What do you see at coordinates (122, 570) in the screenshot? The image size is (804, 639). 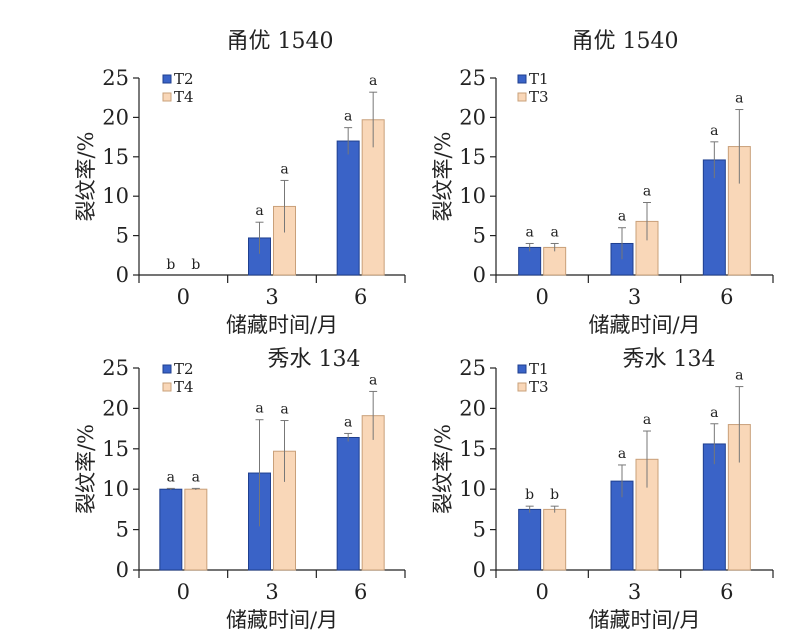 I see `y-tick-label-3: 0` at bounding box center [122, 570].